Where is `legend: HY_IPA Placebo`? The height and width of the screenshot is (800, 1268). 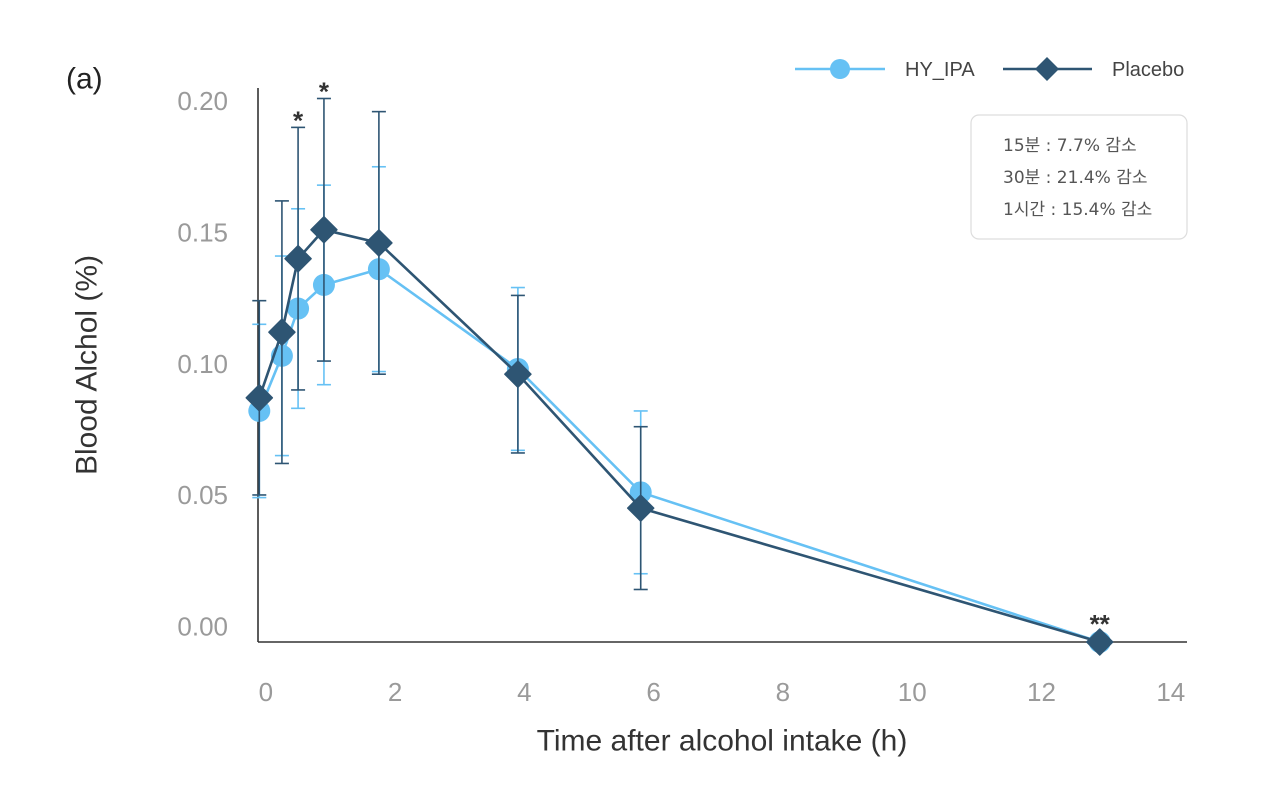
legend: HY_IPA Placebo is located at coordinates (989, 69).